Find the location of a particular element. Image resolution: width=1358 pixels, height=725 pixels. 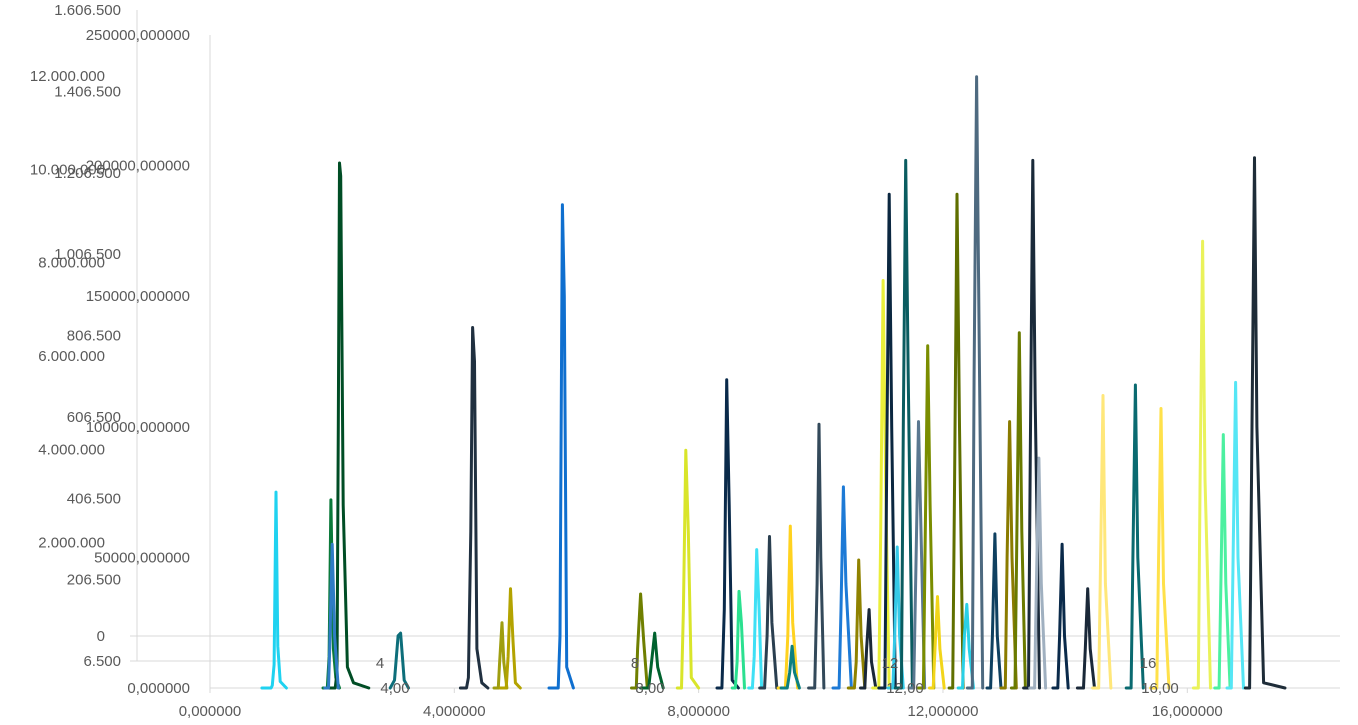

x-tick-label: 0,000000 is located at coordinates (210, 711).